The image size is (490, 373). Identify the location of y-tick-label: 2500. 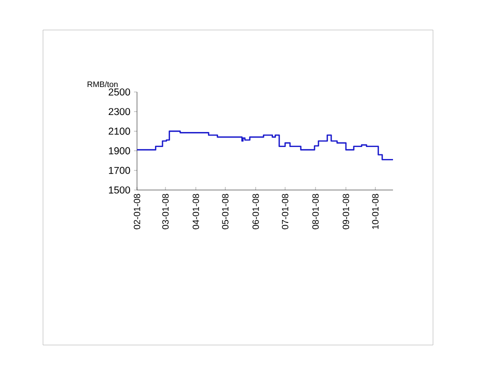
(119, 92).